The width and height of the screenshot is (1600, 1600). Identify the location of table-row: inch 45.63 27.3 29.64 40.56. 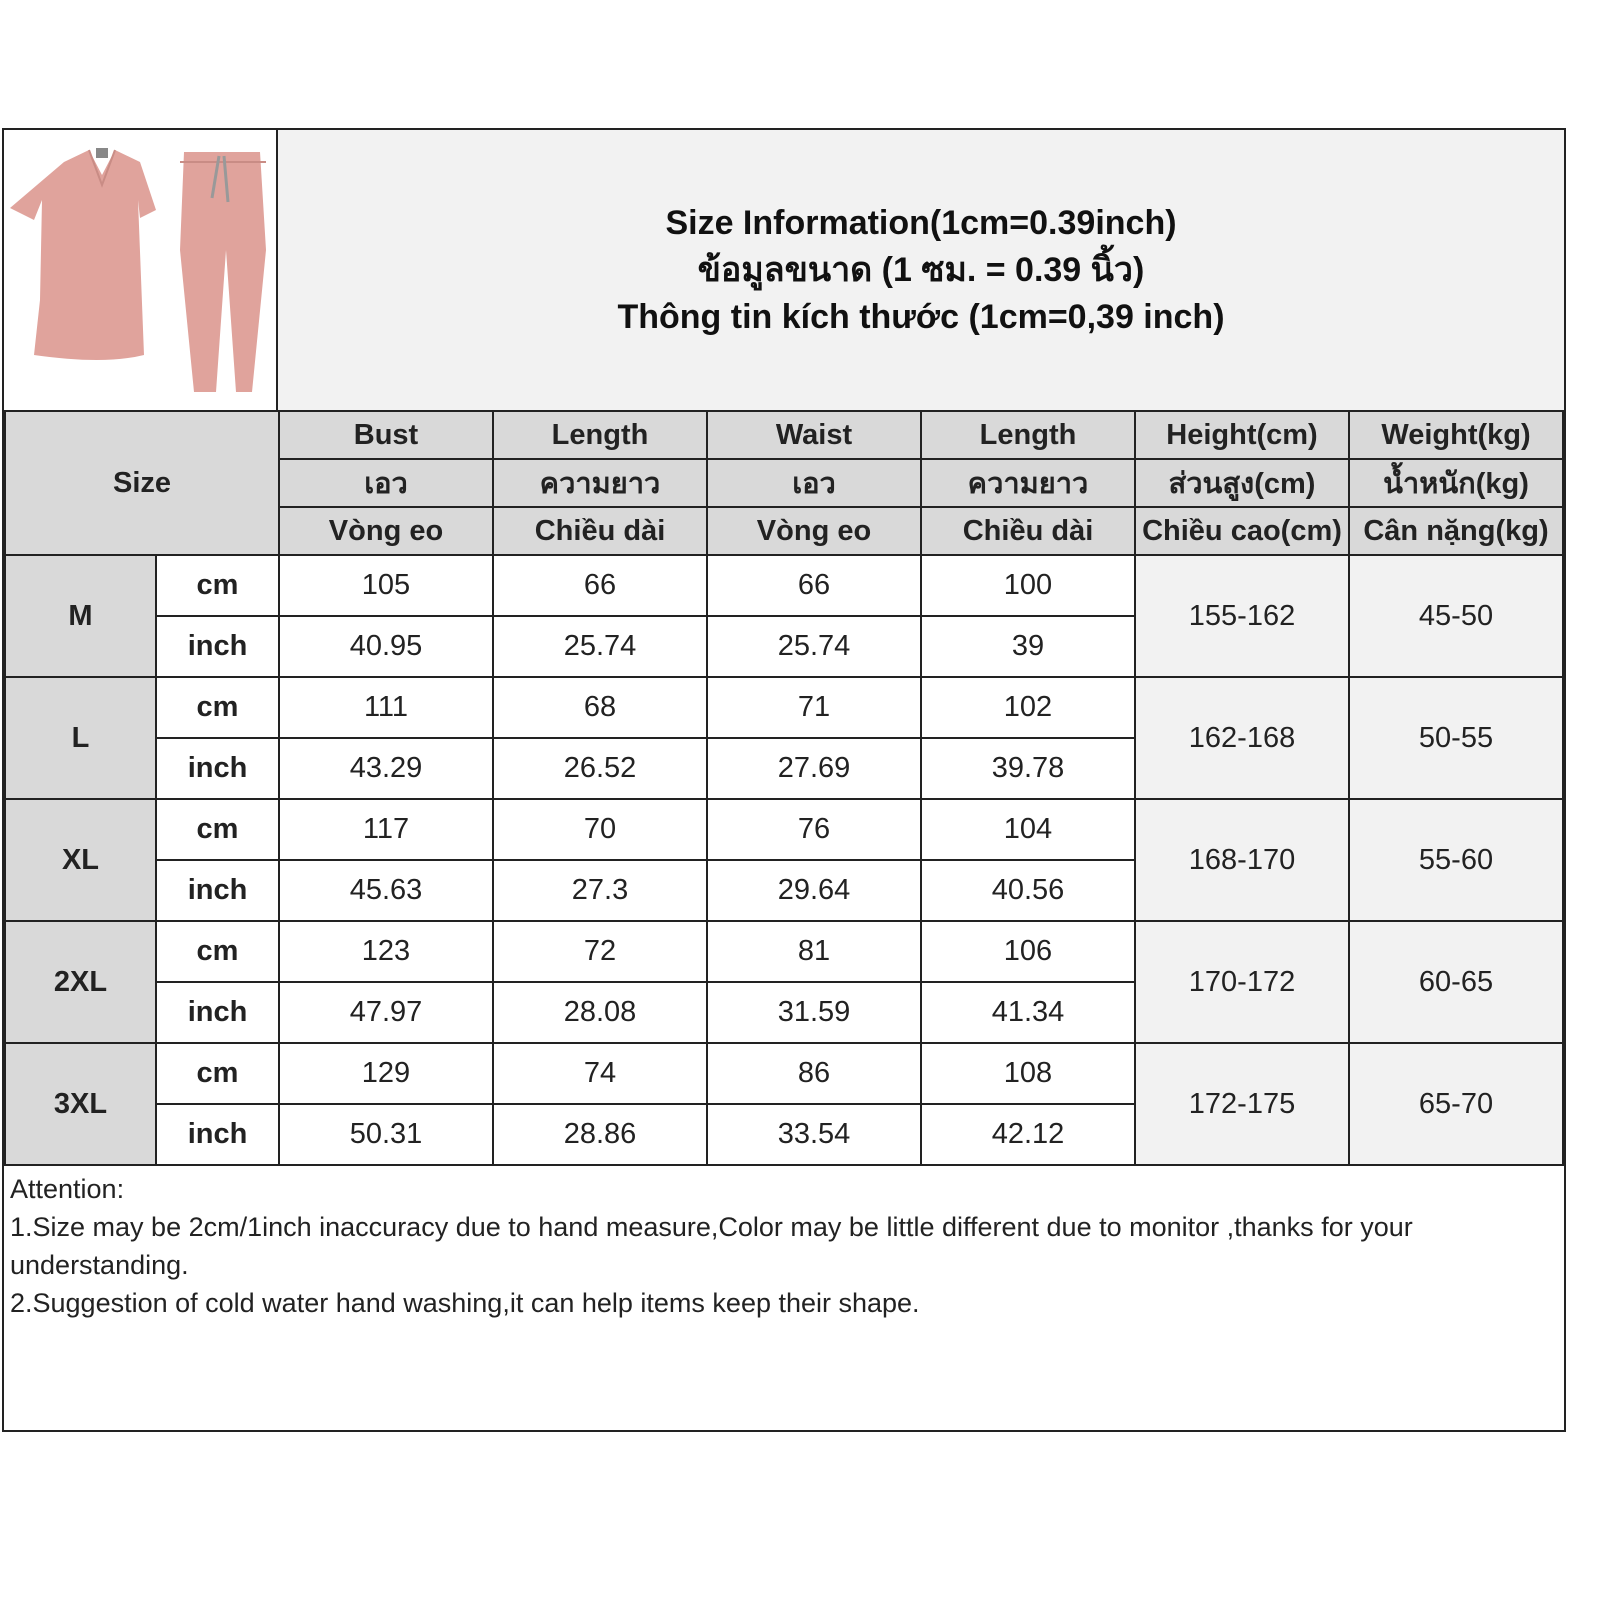
(784, 890).